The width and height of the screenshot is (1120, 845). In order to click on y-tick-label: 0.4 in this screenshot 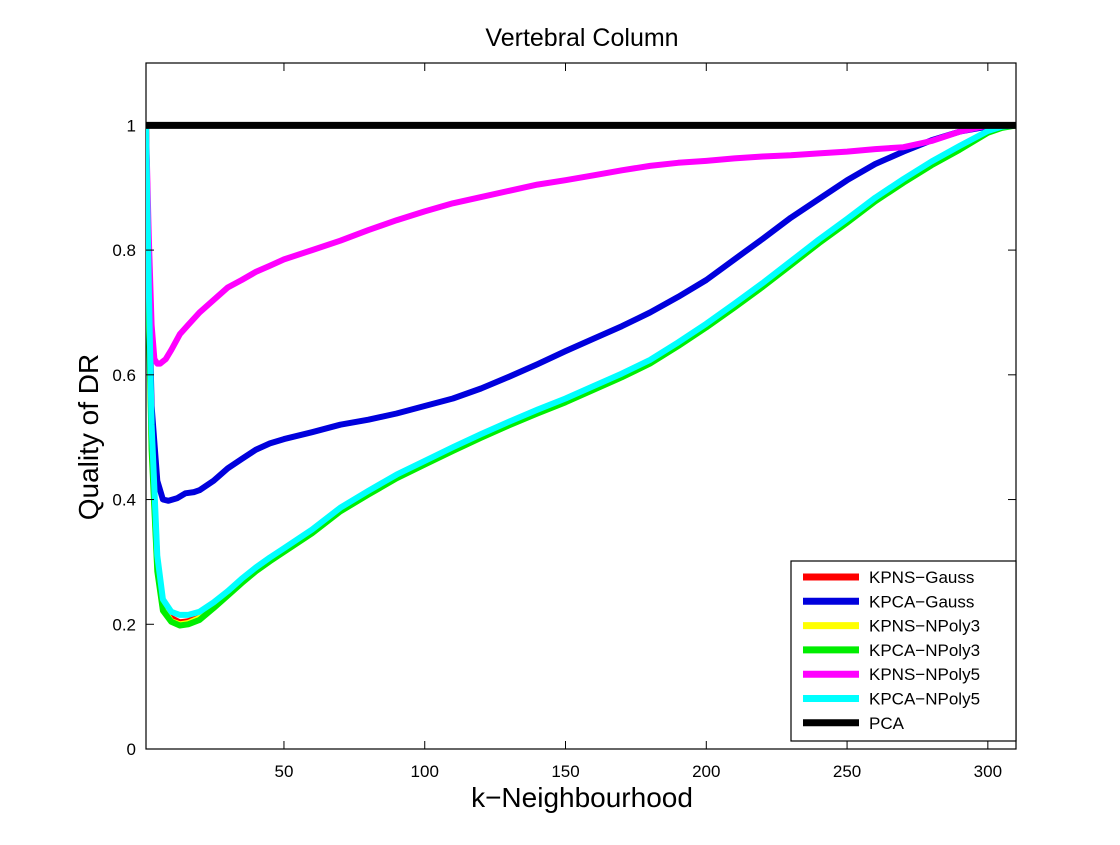, I will do `click(124, 500)`.